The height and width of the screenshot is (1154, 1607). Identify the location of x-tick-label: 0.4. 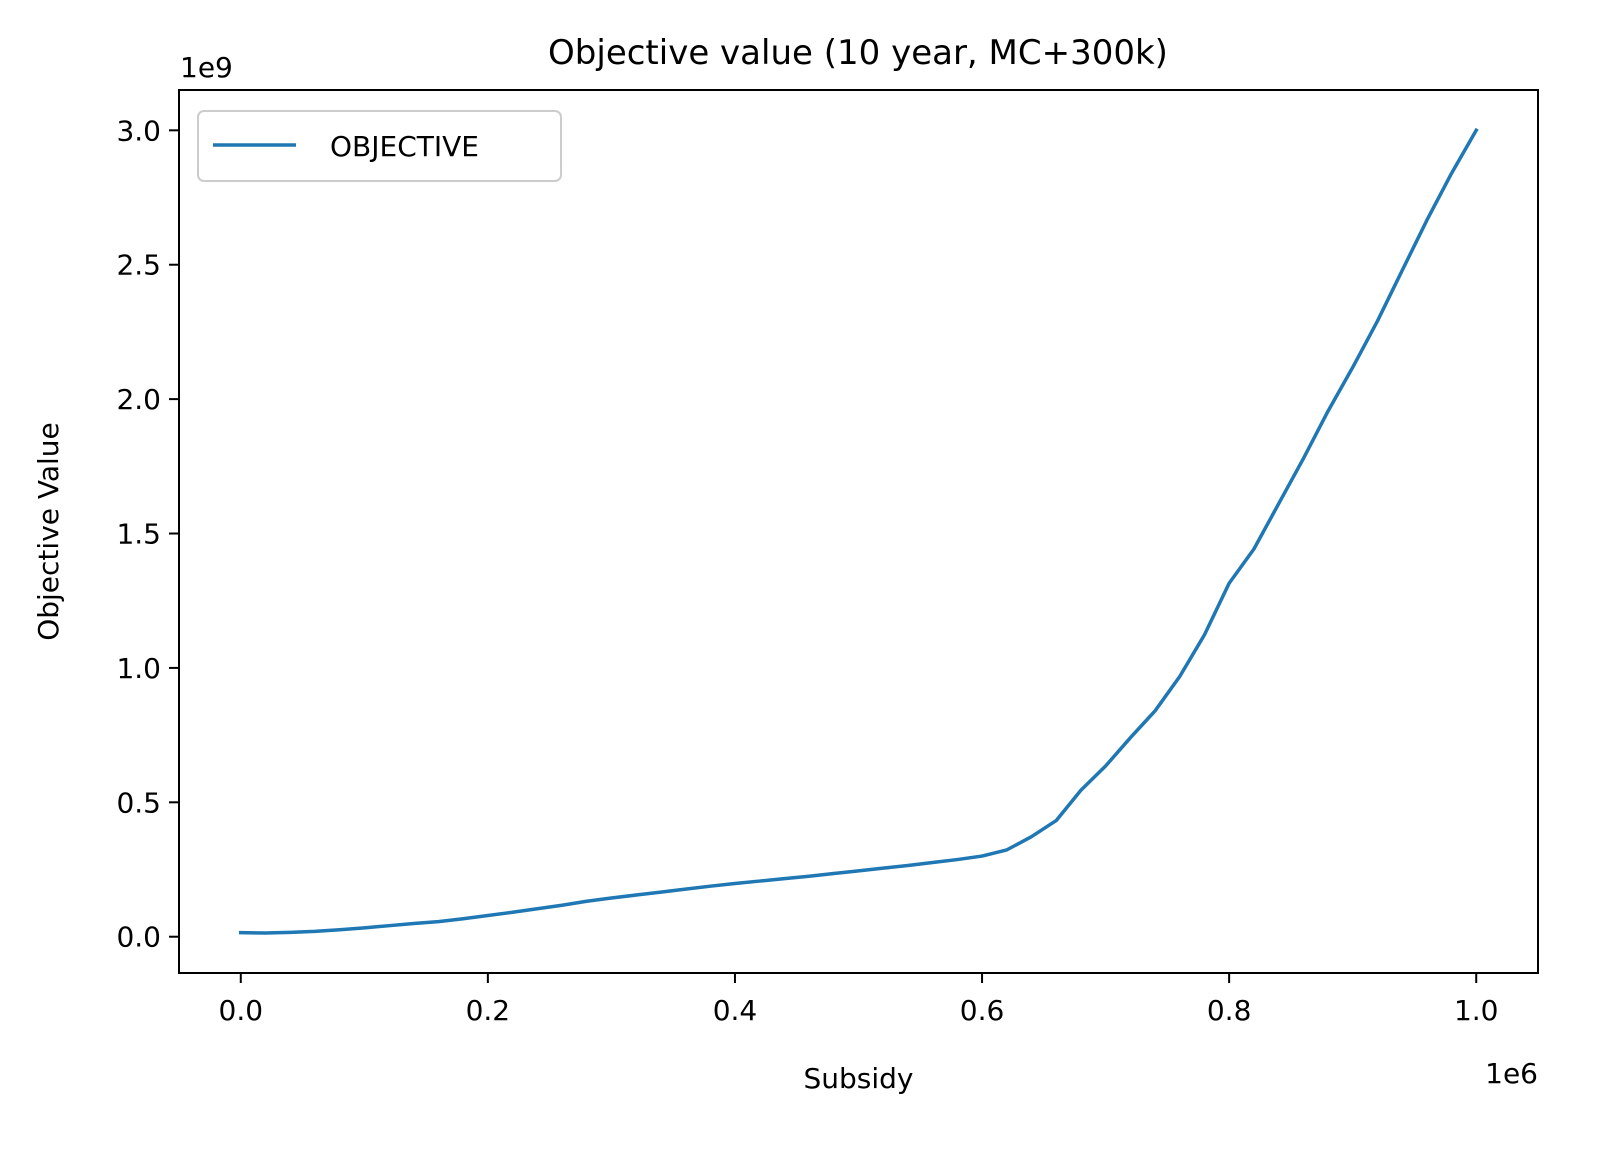
(735, 1010).